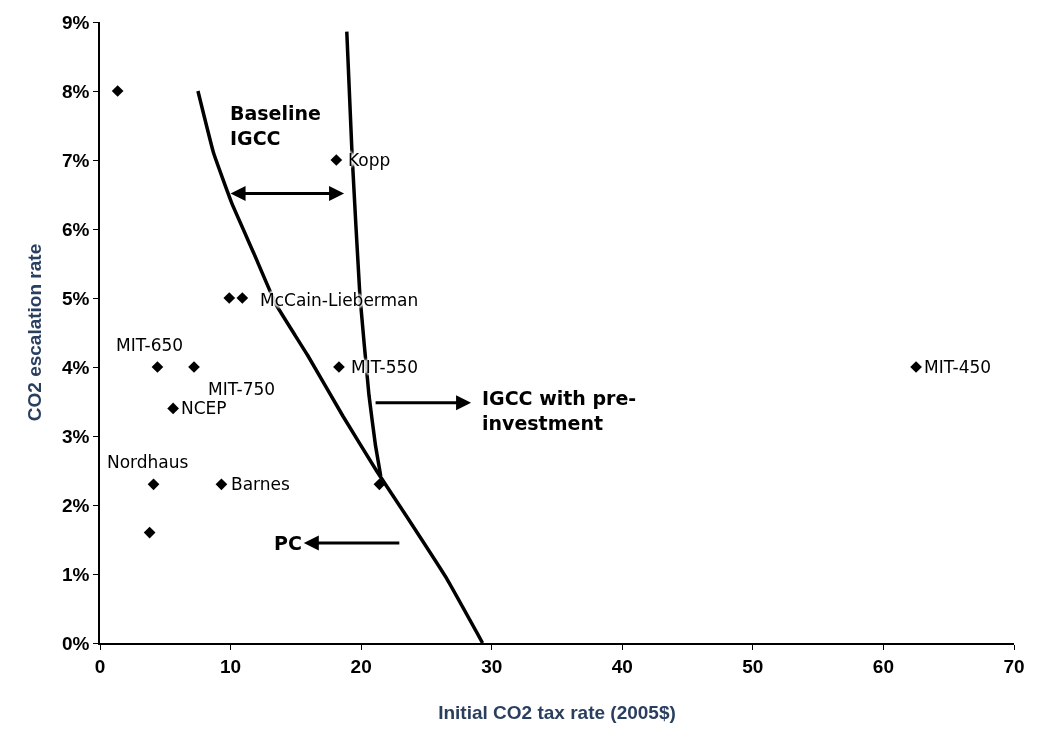 This screenshot has width=1037, height=743. Describe the element at coordinates (288, 543) in the screenshot. I see `annotation: PC` at that location.